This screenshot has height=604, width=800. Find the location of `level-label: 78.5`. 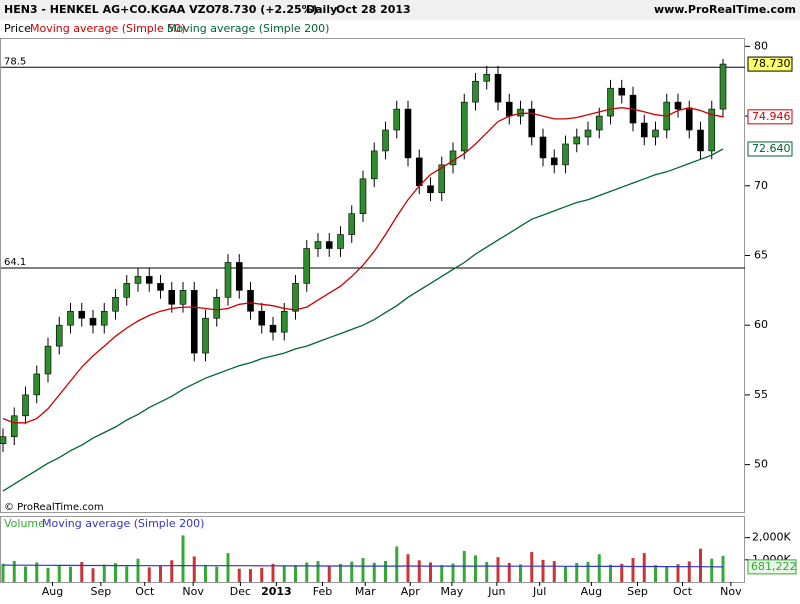

level-label: 78.5 is located at coordinates (15, 61).